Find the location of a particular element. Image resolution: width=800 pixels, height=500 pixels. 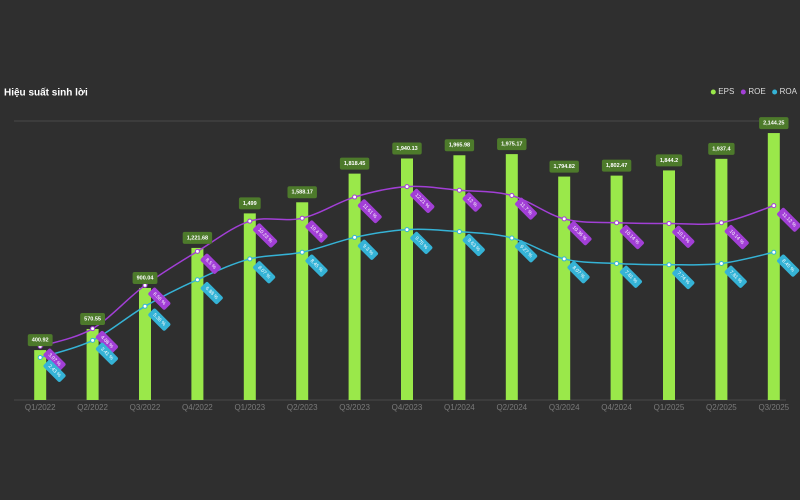

bar-value-text: 1,818.45 is located at coordinates (354, 164).